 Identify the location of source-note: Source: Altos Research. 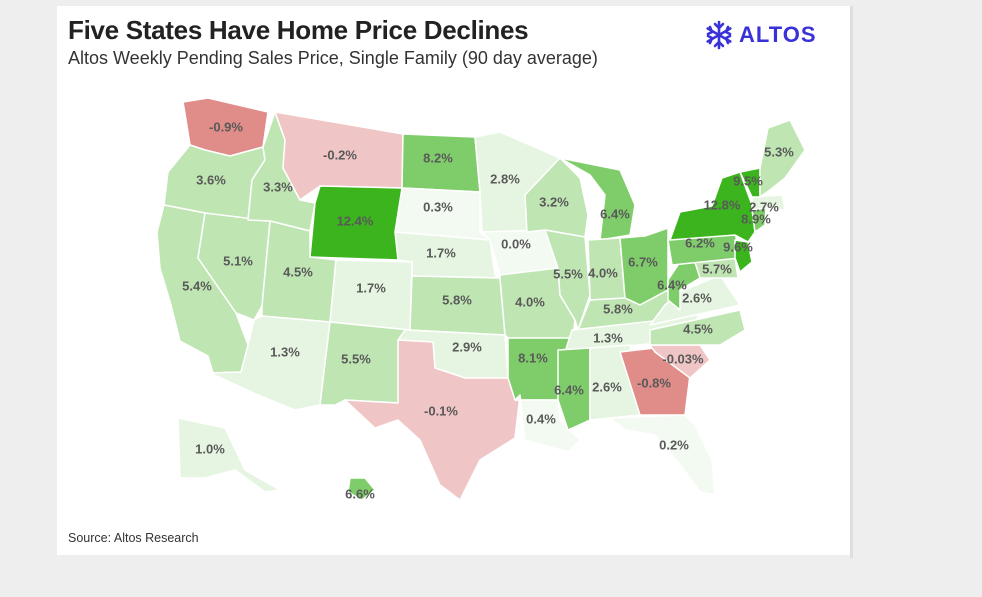
(133, 538).